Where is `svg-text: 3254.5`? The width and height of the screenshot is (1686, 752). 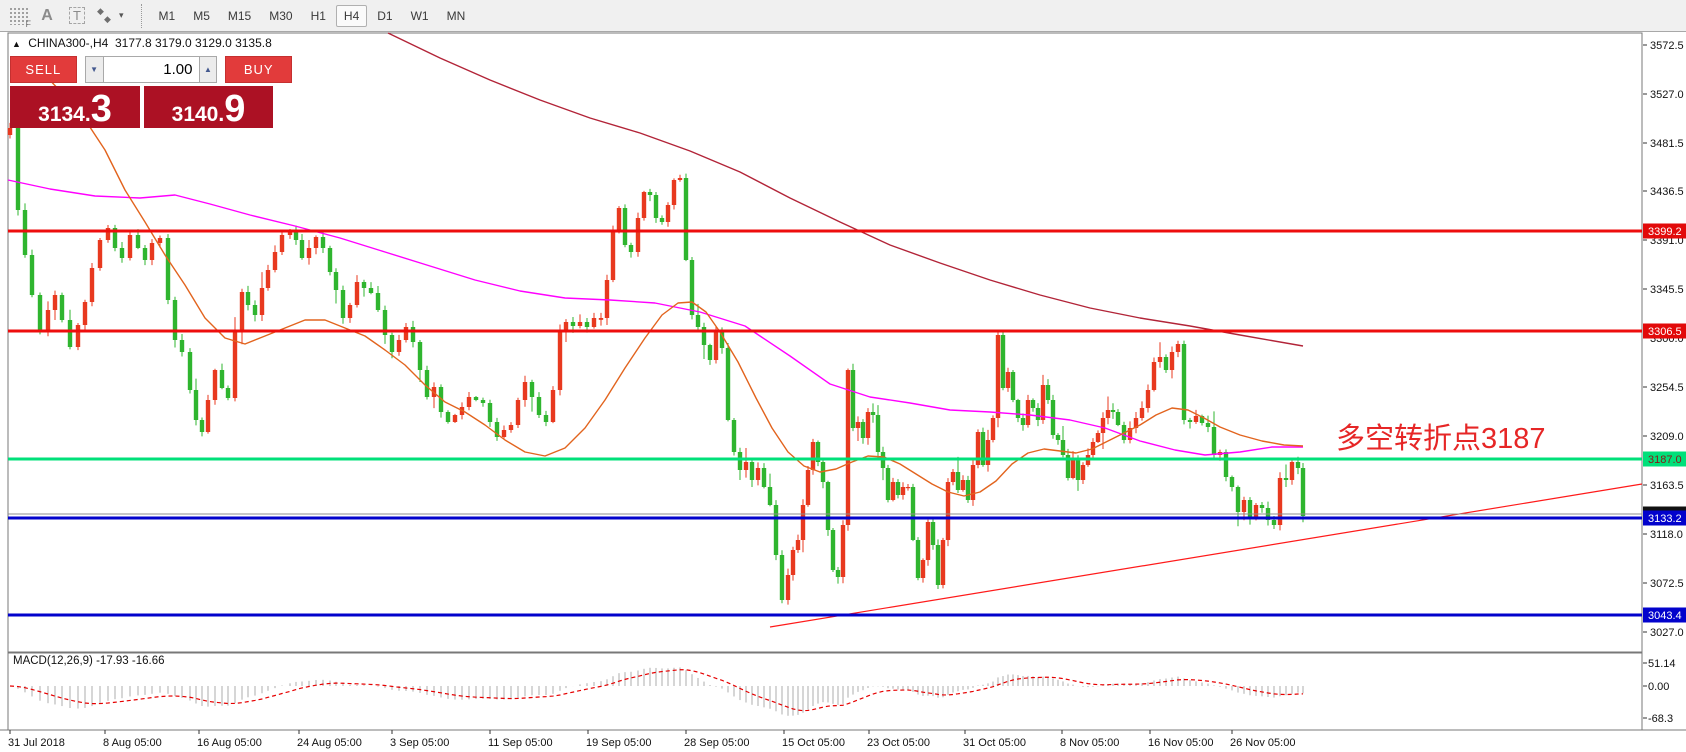 svg-text: 3254.5 is located at coordinates (1667, 388).